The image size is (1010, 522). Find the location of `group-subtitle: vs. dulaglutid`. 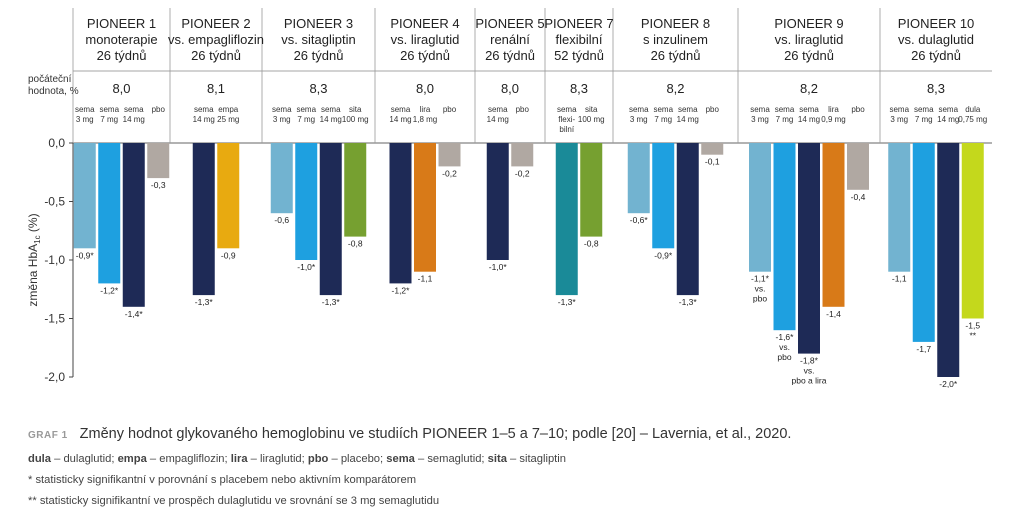

group-subtitle: vs. dulaglutid is located at coordinates (936, 39).